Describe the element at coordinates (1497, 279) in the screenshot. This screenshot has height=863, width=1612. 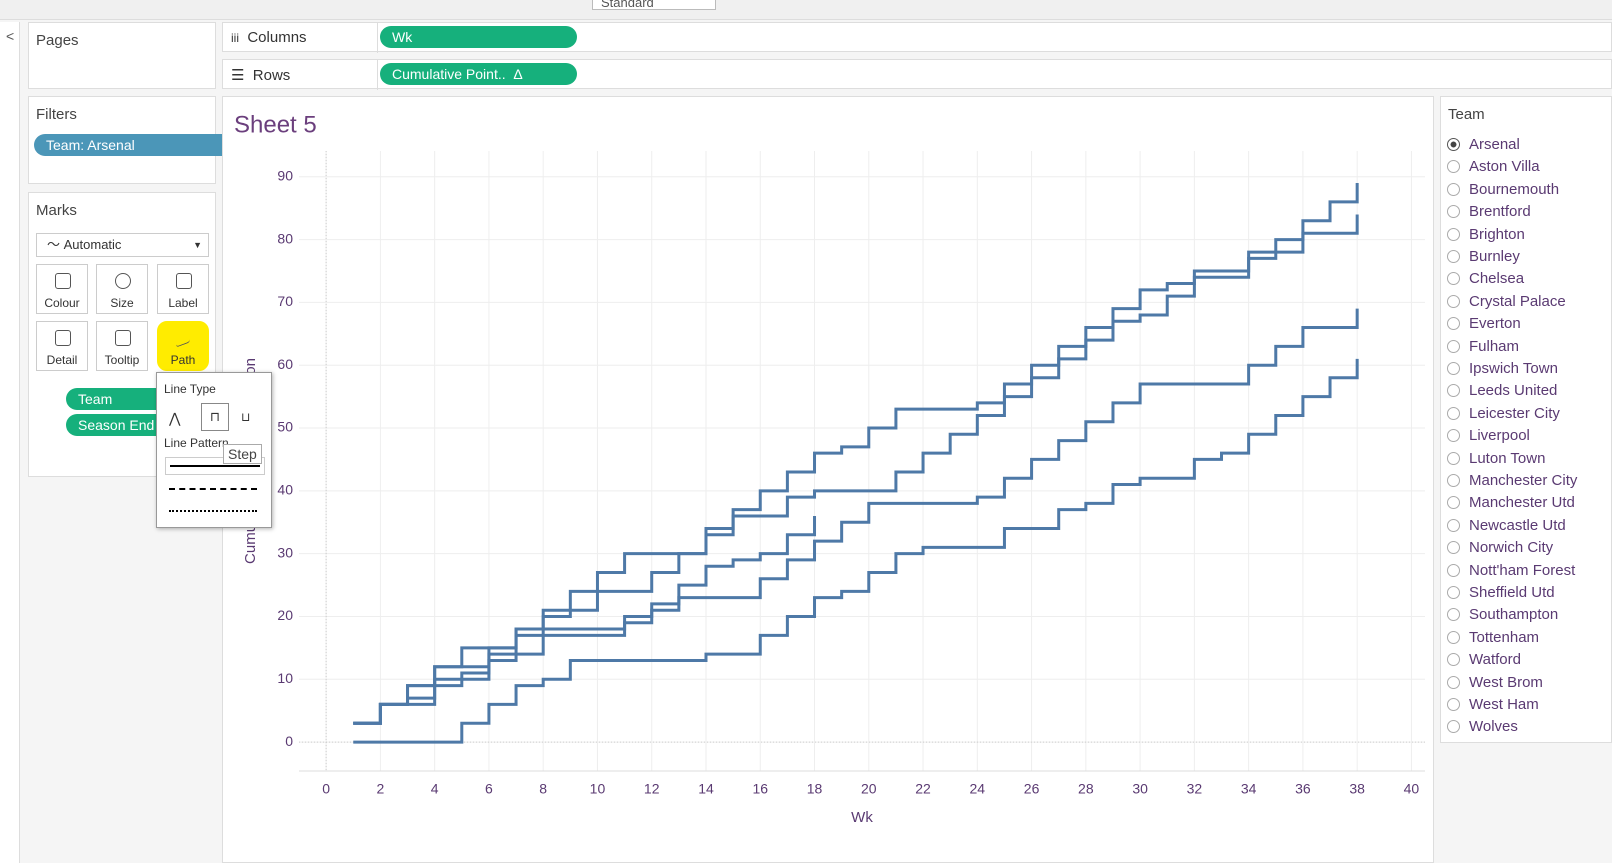
I see `legend-label: Chelsea` at that location.